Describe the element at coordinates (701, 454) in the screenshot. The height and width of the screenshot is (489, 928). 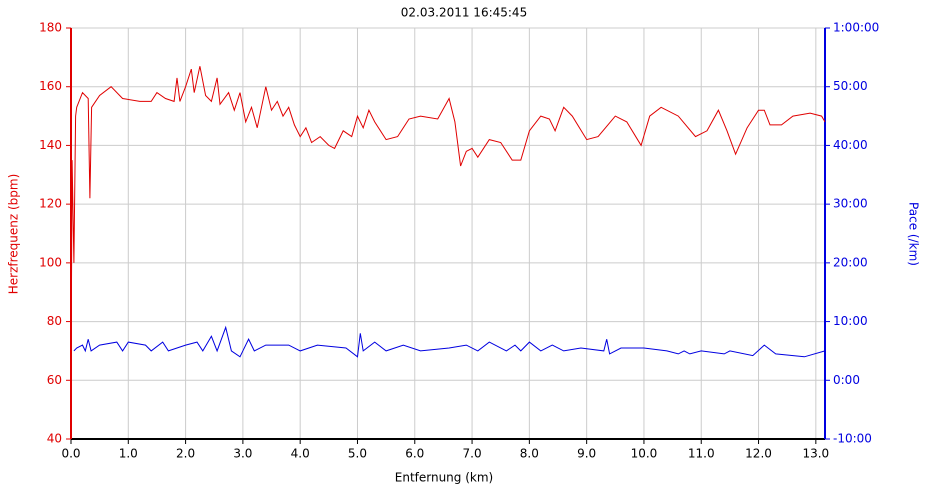
I see `x-tick-label: 11.0` at that location.